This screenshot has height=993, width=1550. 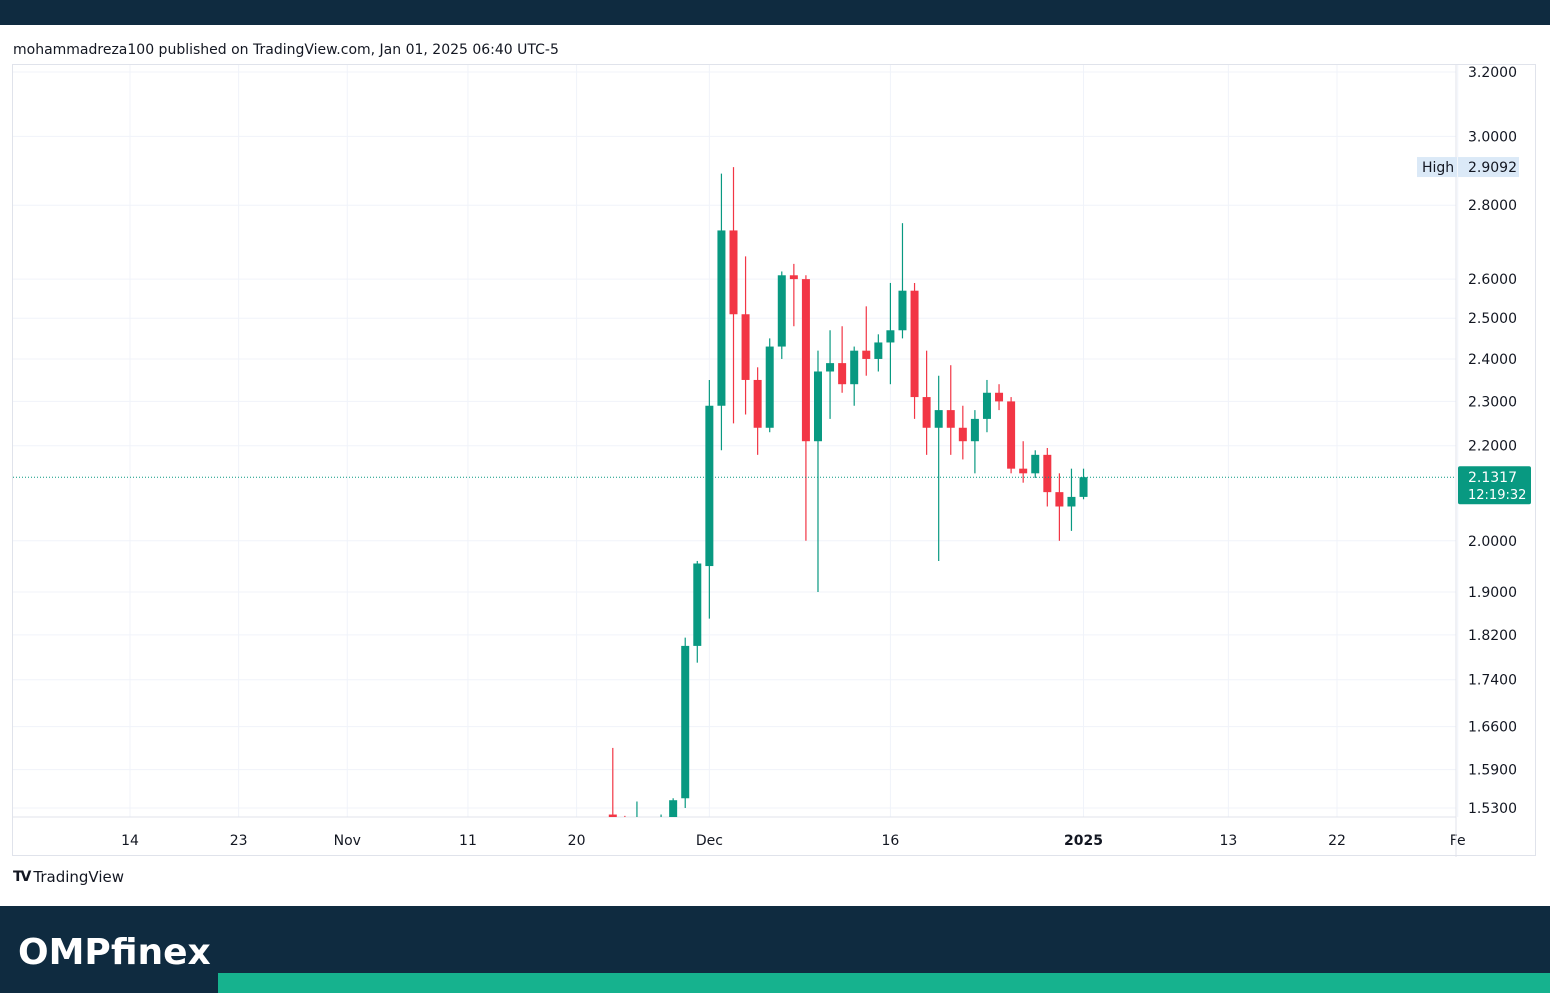 I want to click on x-tick-label: 14, so click(x=130, y=841).